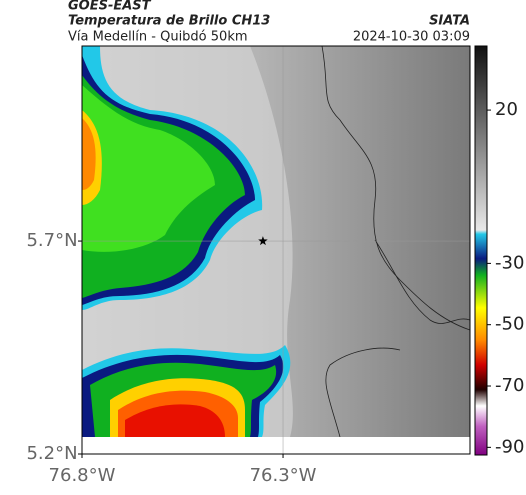 Image resolution: width=526 pixels, height=495 pixels. I want to click on y-tick-label: 5.2°N, so click(51, 453).